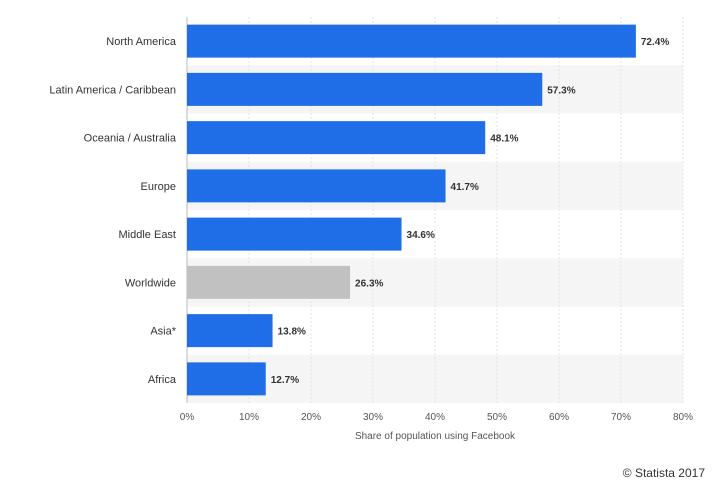 Image resolution: width=719 pixels, height=488 pixels. I want to click on x-tick-labels: 0% 10% 20% 30% 40% 50% 60% 70% 80%, so click(436, 417).